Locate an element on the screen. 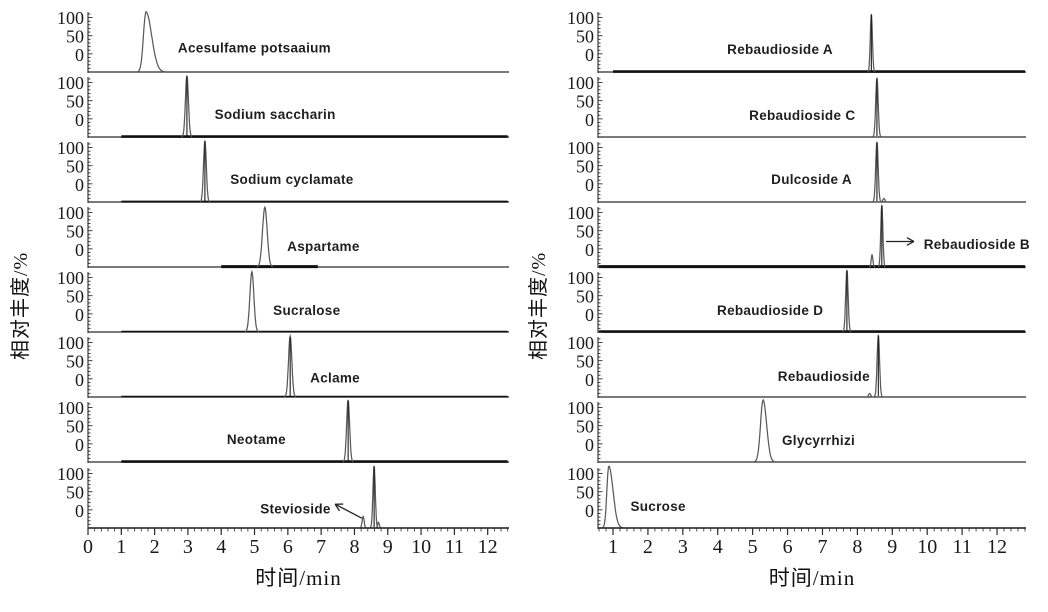  x-tick-label: 5 is located at coordinates (255, 547).